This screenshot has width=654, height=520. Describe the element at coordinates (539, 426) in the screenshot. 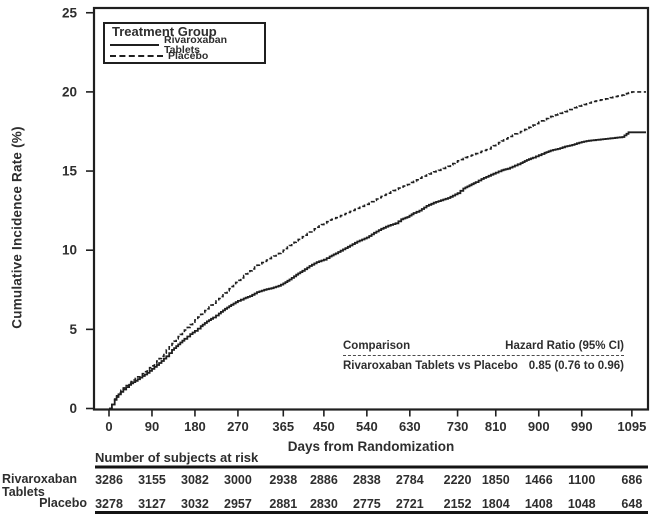

I see `x-tick-label: 900` at that location.